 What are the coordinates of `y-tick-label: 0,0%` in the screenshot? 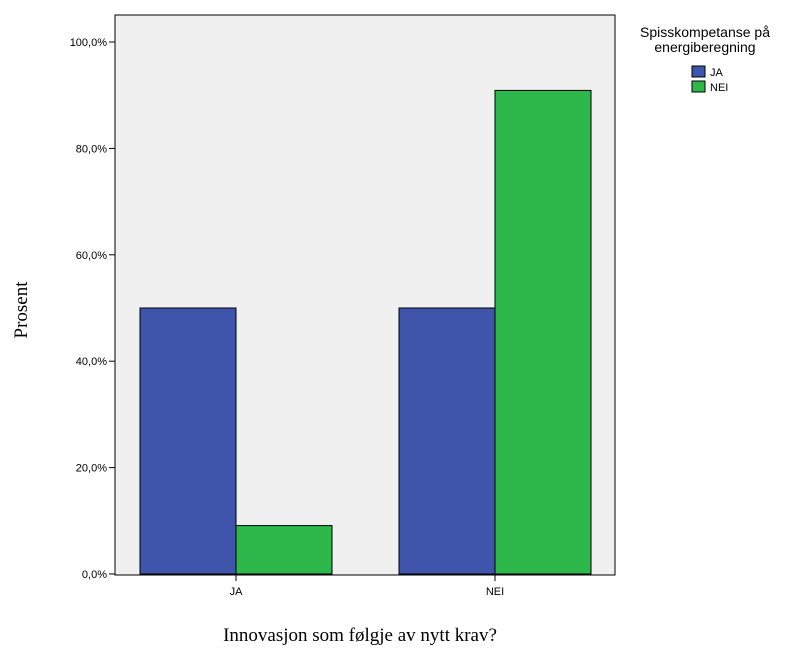 It's located at (94, 575).